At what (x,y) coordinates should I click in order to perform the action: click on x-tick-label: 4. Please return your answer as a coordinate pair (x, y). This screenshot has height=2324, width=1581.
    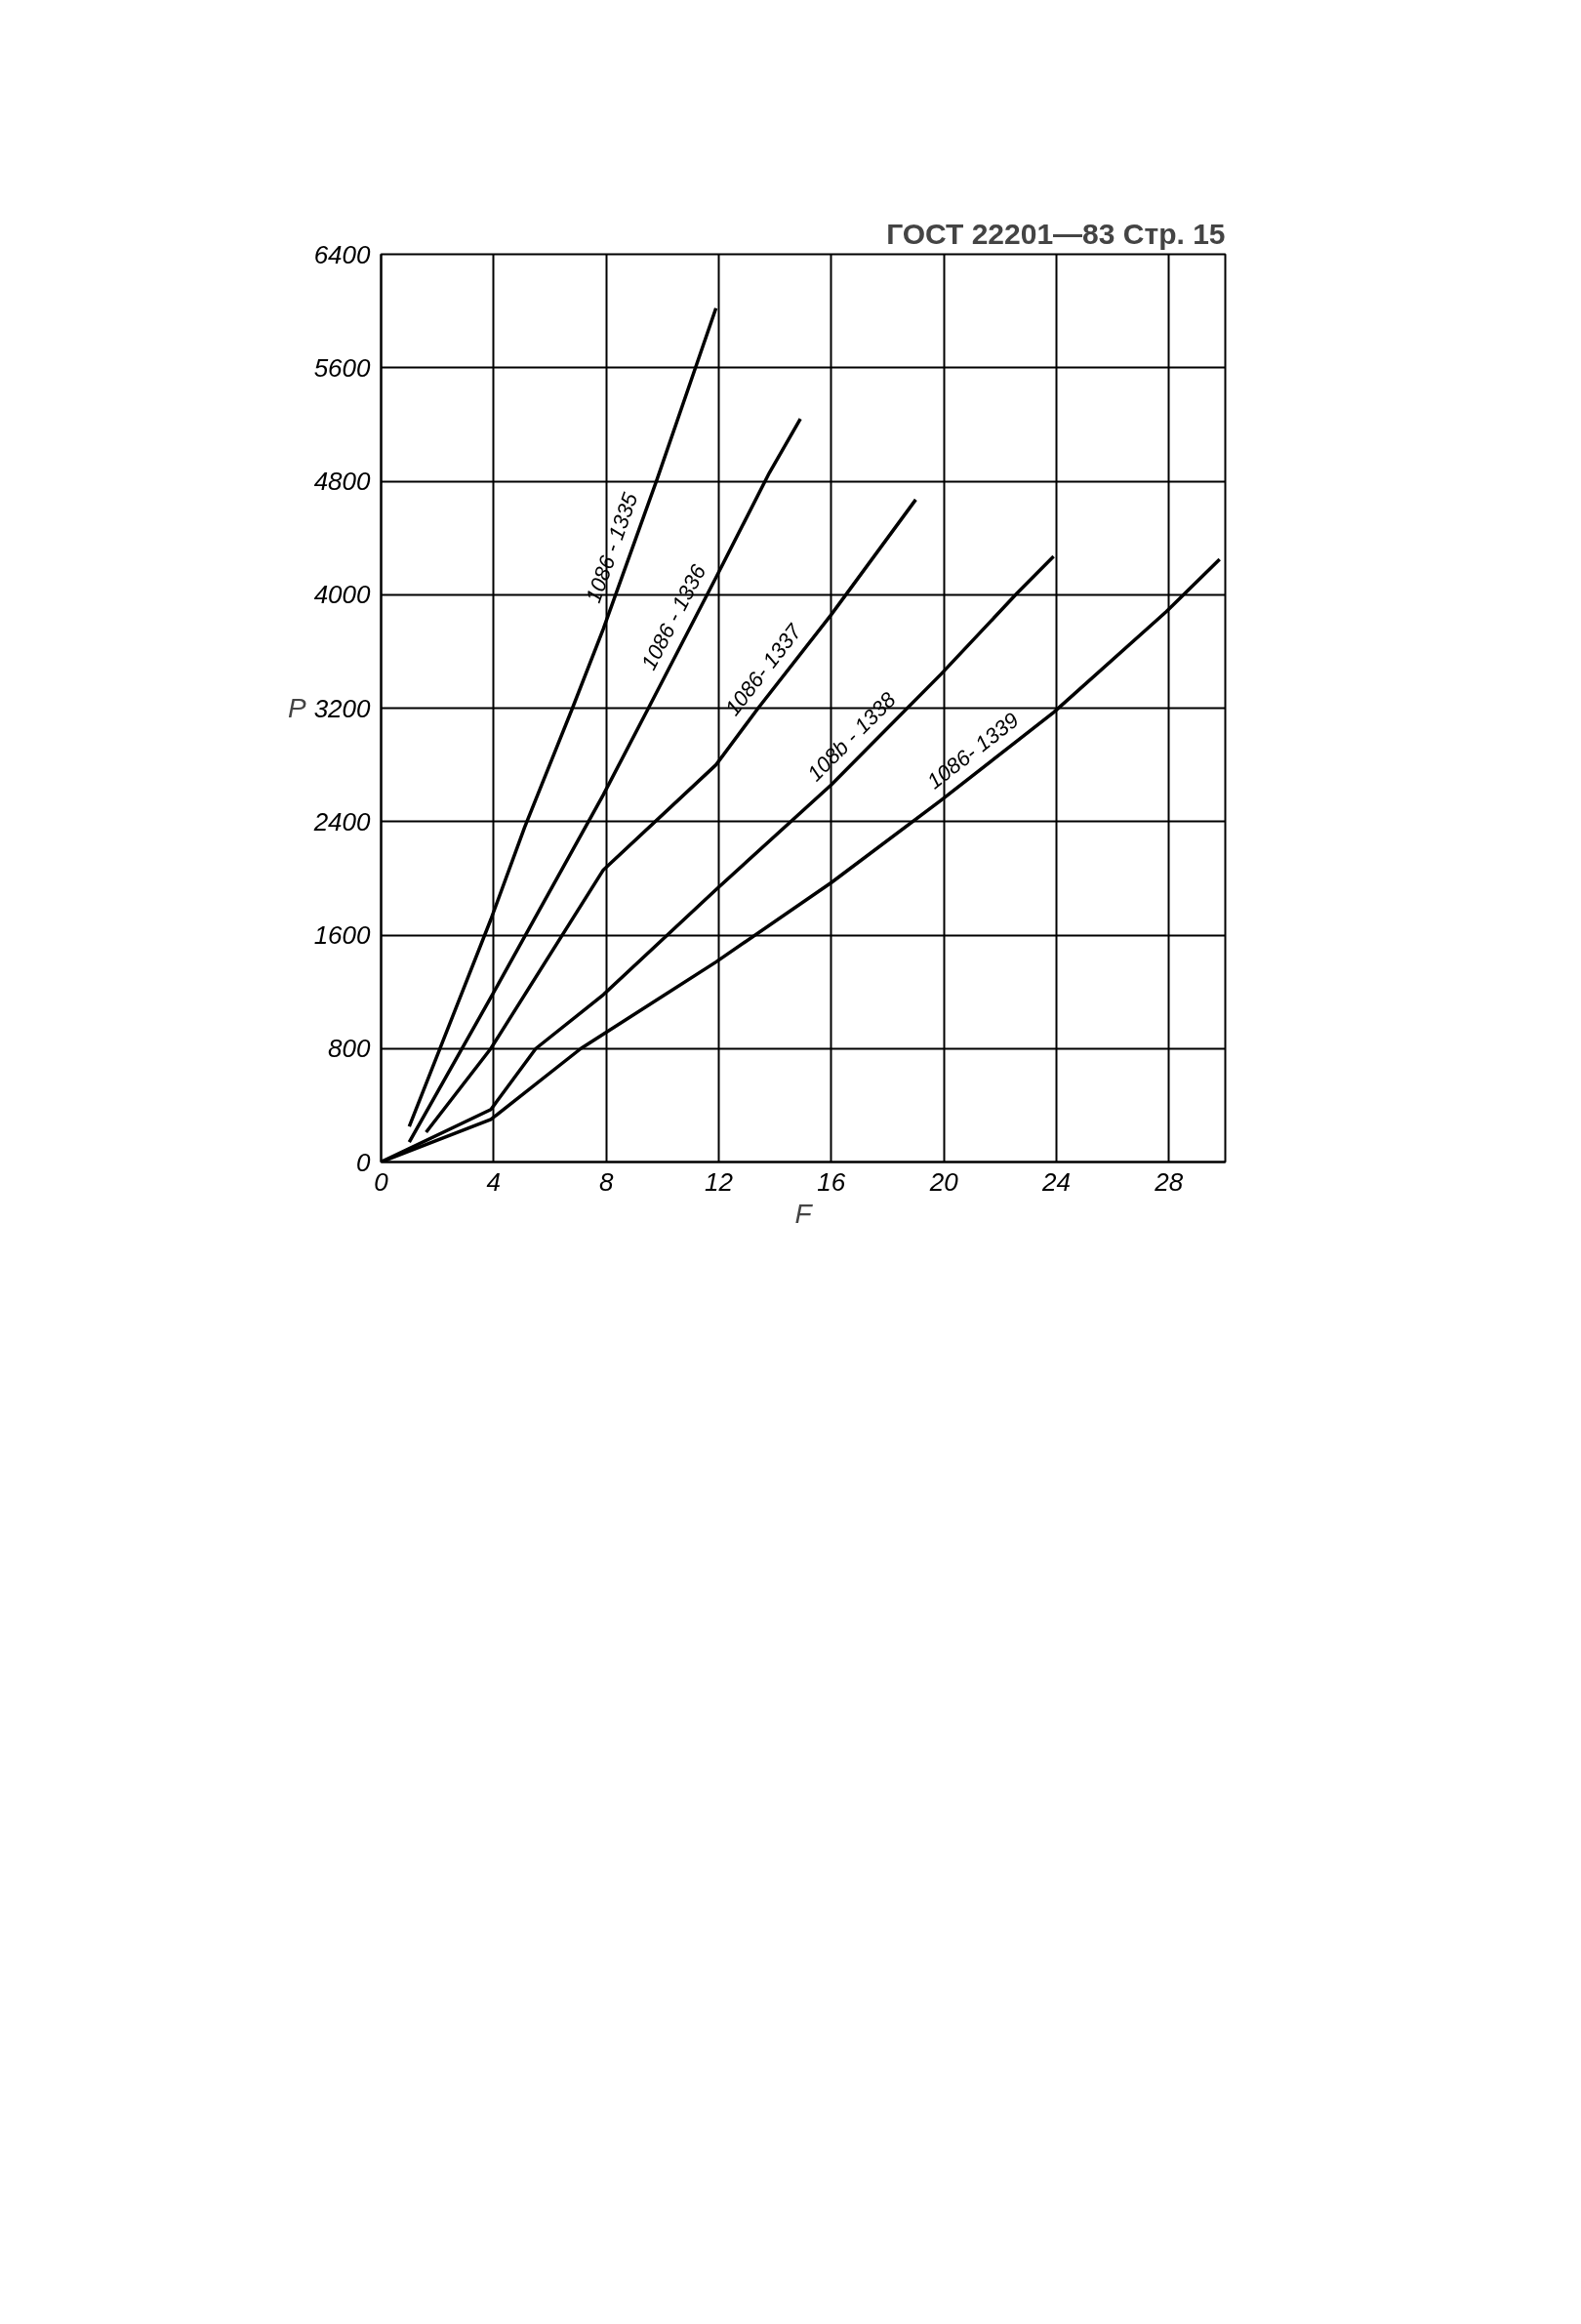
    Looking at the image, I should click on (494, 1181).